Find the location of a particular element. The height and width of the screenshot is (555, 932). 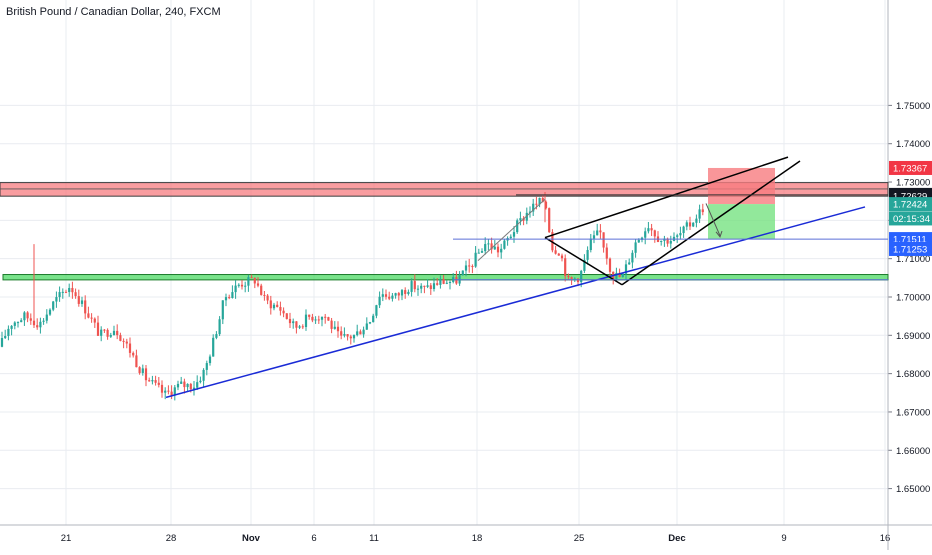

x-tick-label: 28 is located at coordinates (171, 538).